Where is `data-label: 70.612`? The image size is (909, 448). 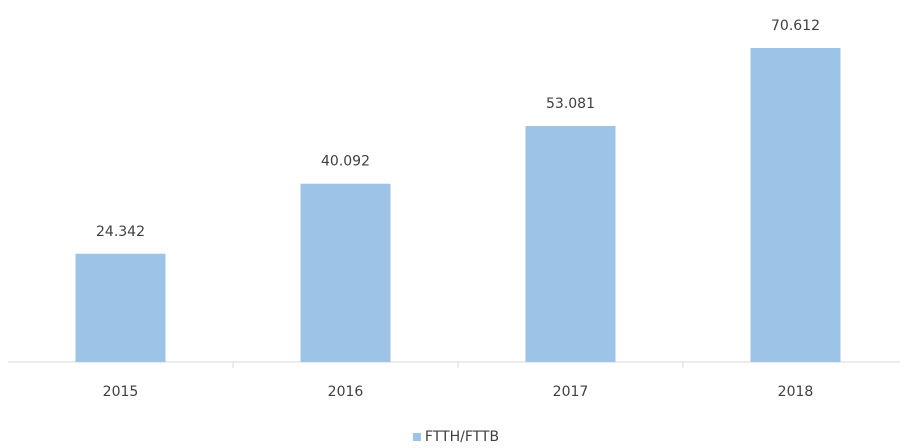 data-label: 70.612 is located at coordinates (795, 26).